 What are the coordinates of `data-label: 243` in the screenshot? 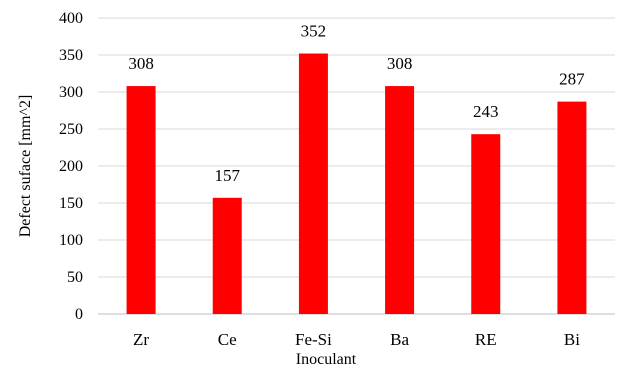 It's located at (486, 111).